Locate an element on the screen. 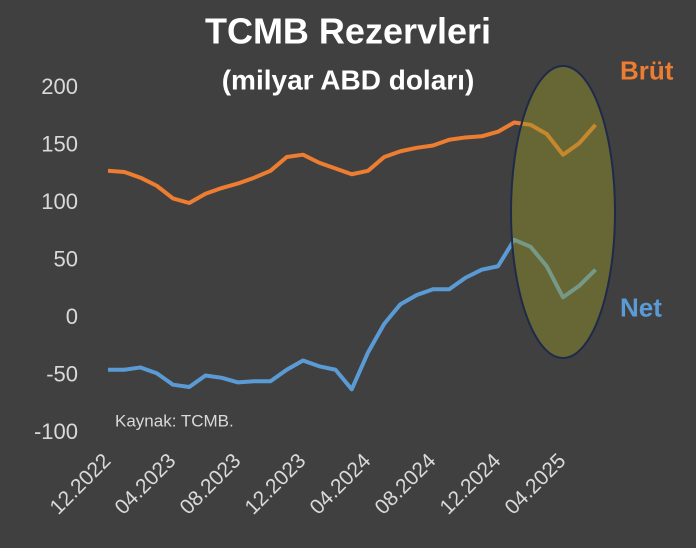 The width and height of the screenshot is (696, 548). series-label: Net is located at coordinates (641, 308).